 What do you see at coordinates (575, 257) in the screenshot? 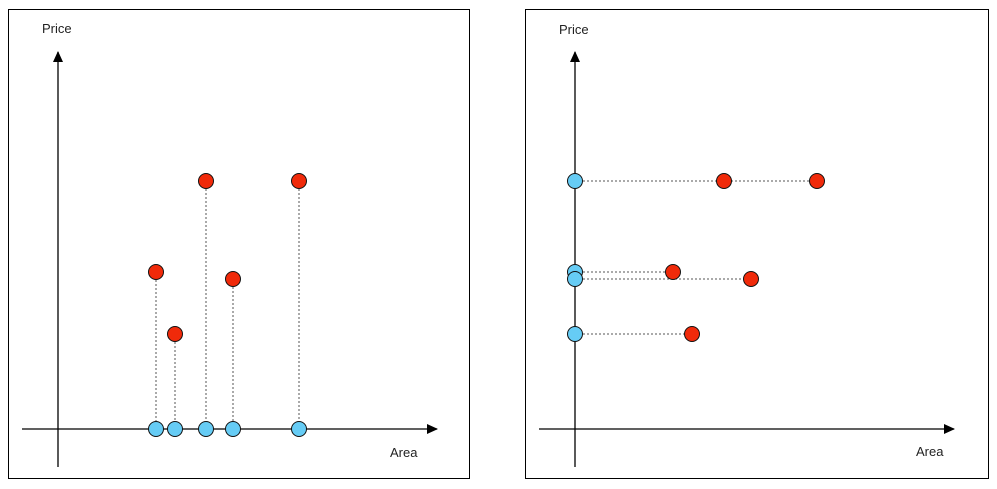
I see `right-projected-points` at bounding box center [575, 257].